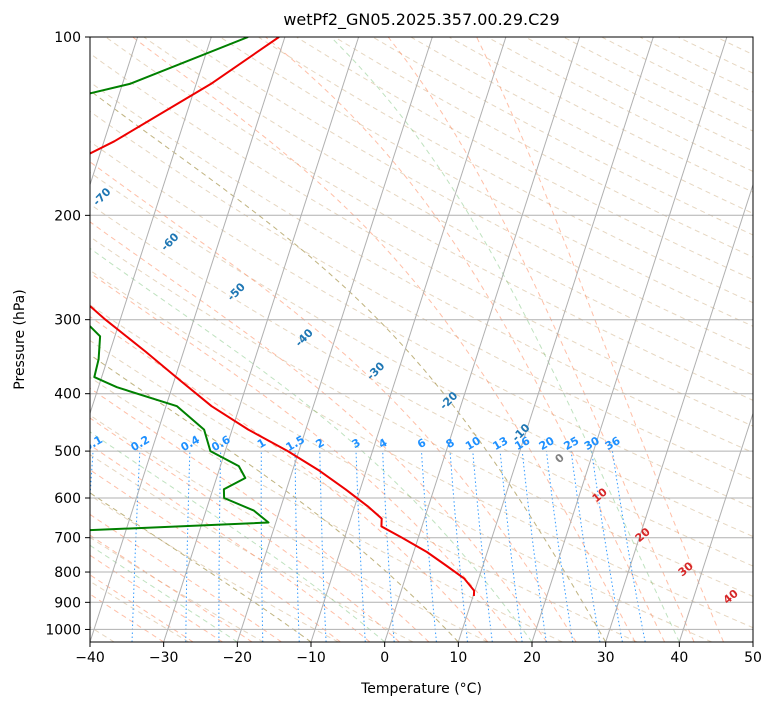 This screenshot has height=708, width=775. What do you see at coordinates (67, 603) in the screenshot?
I see `y-tick-label: 900` at bounding box center [67, 603].